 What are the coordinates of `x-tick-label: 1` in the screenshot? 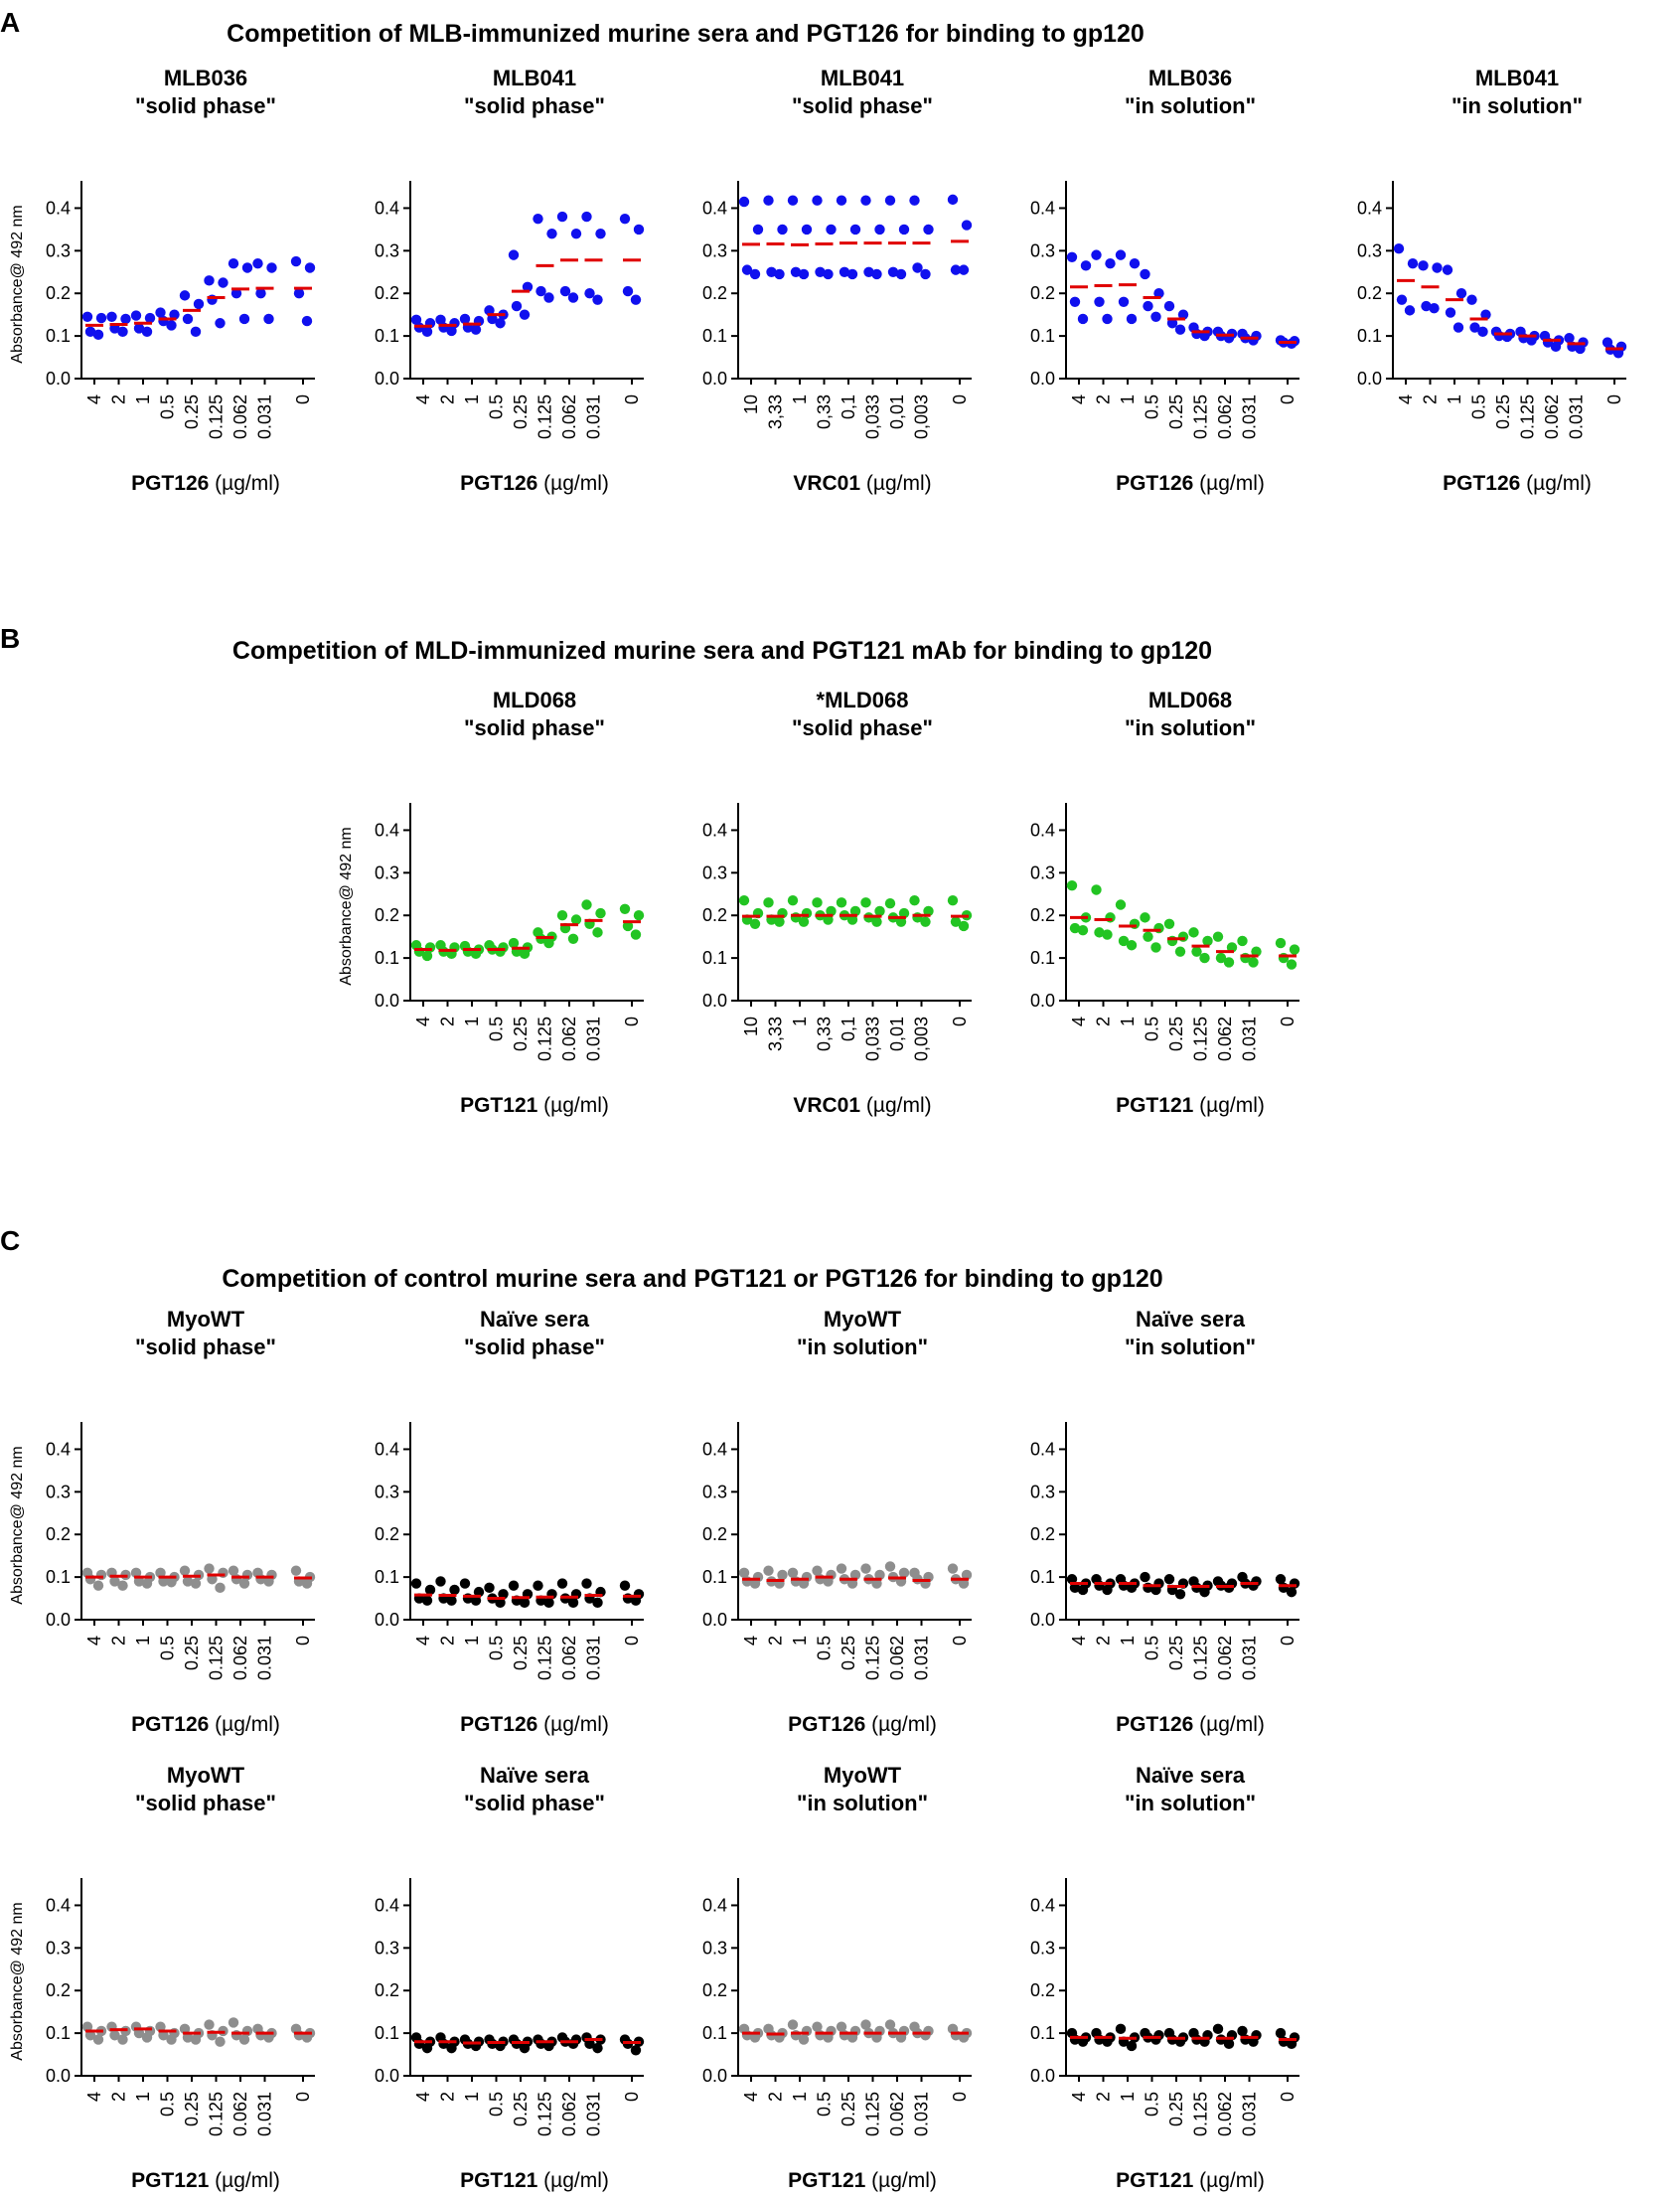 It's located at (472, 2097).